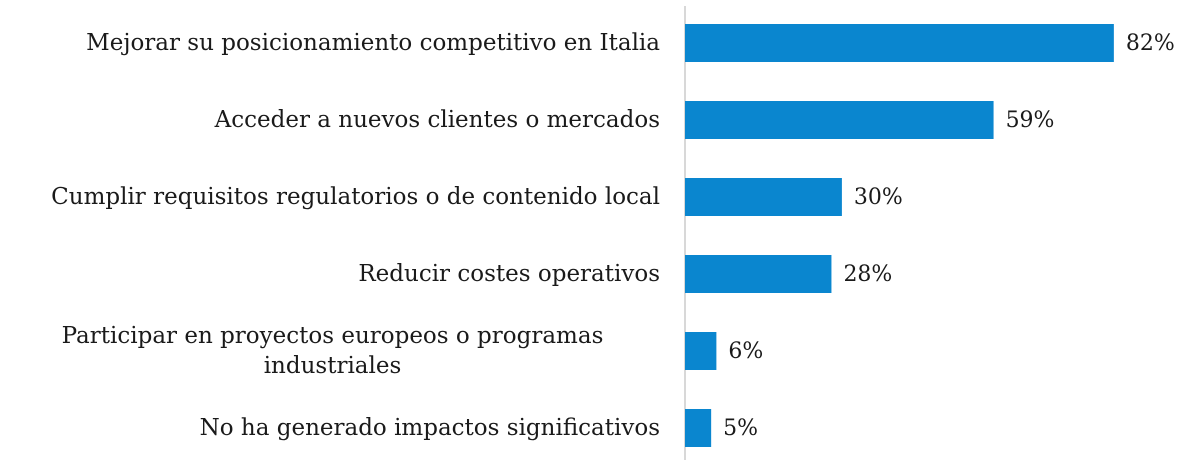  What do you see at coordinates (429, 428) in the screenshot?
I see `category-label: No ha generado impactos significativos` at bounding box center [429, 428].